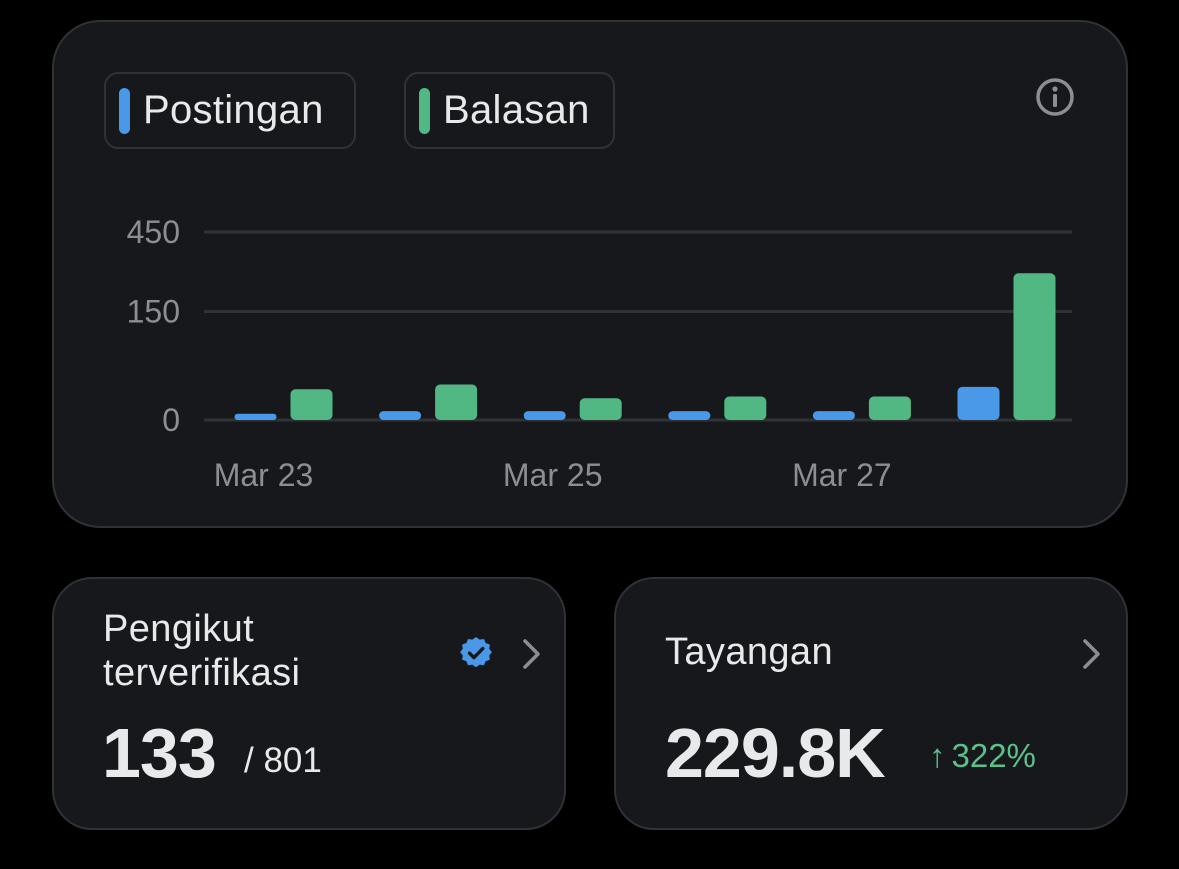 The width and height of the screenshot is (1179, 869). Describe the element at coordinates (171, 420) in the screenshot. I see `y-tick-label: 0` at that location.